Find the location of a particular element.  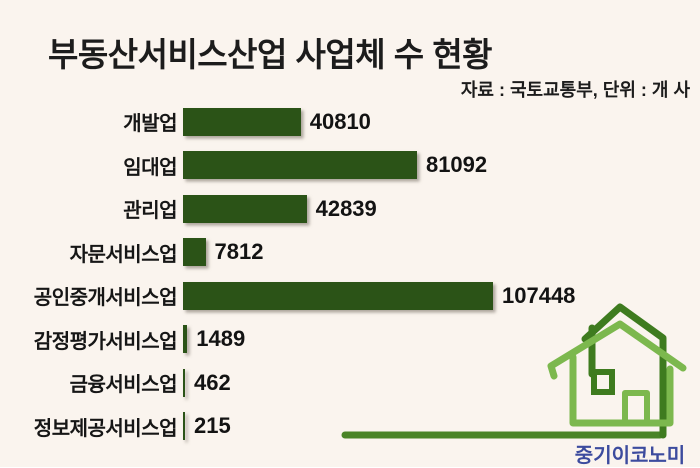

logo-text: 중기이코노미 is located at coordinates (630, 456).